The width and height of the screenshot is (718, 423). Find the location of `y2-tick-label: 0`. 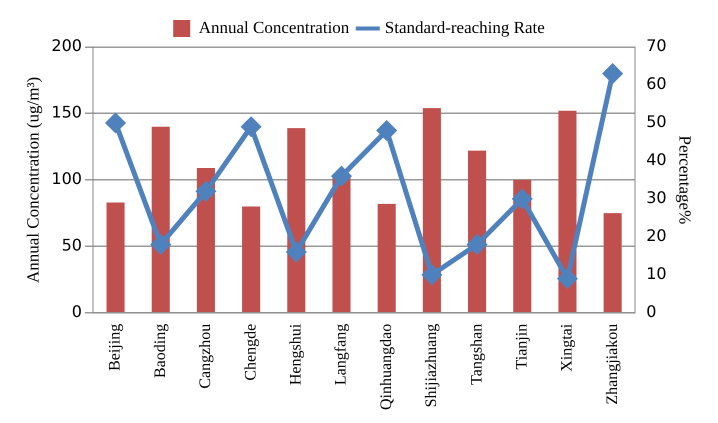

y2-tick-label: 0 is located at coordinates (651, 311).